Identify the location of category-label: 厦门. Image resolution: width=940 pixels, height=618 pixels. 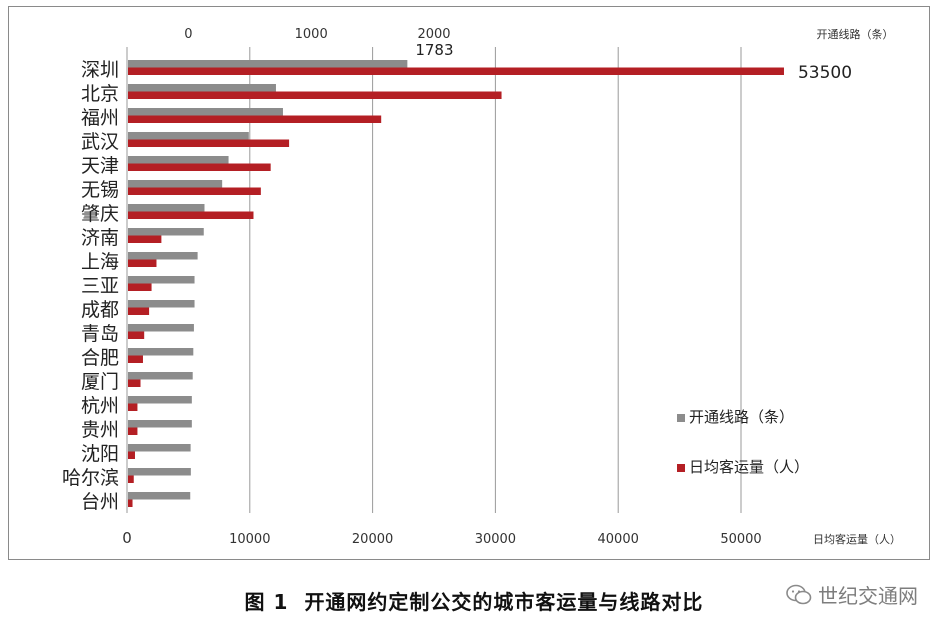
(100, 382).